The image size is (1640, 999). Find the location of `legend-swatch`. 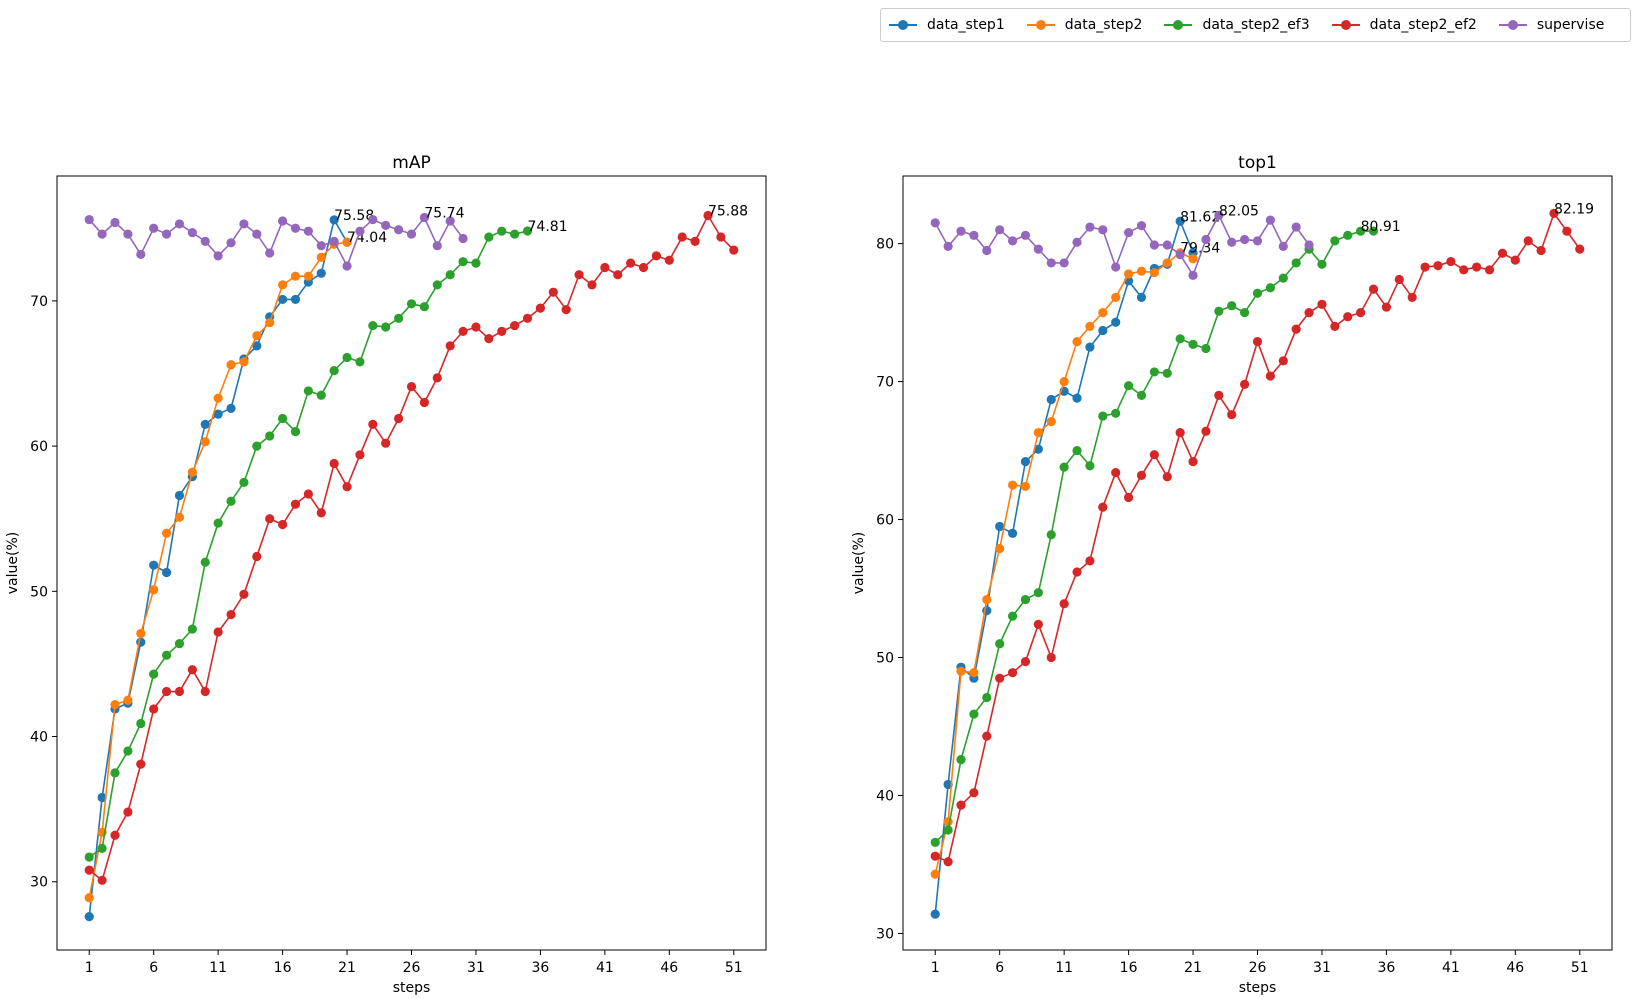

legend-swatch is located at coordinates (903, 25).